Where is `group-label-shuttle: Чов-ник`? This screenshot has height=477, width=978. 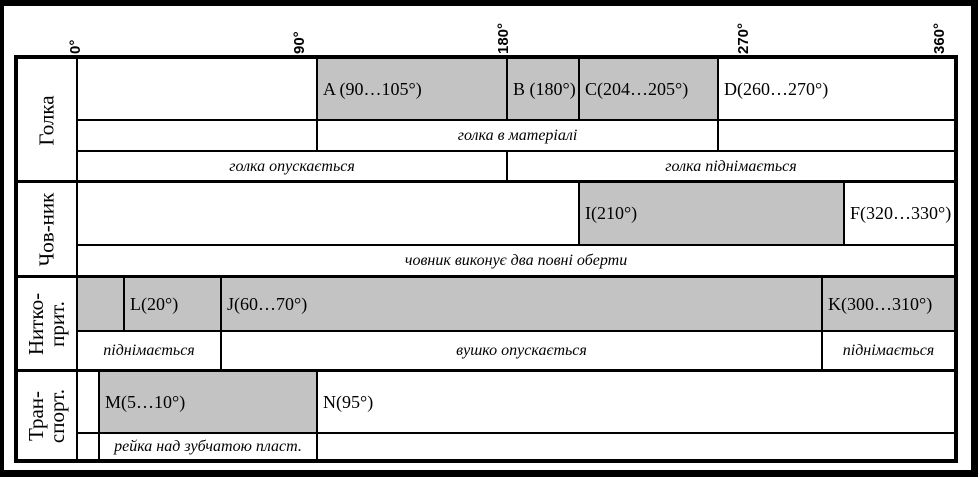
group-label-shuttle: Чов-ник is located at coordinates (47, 229).